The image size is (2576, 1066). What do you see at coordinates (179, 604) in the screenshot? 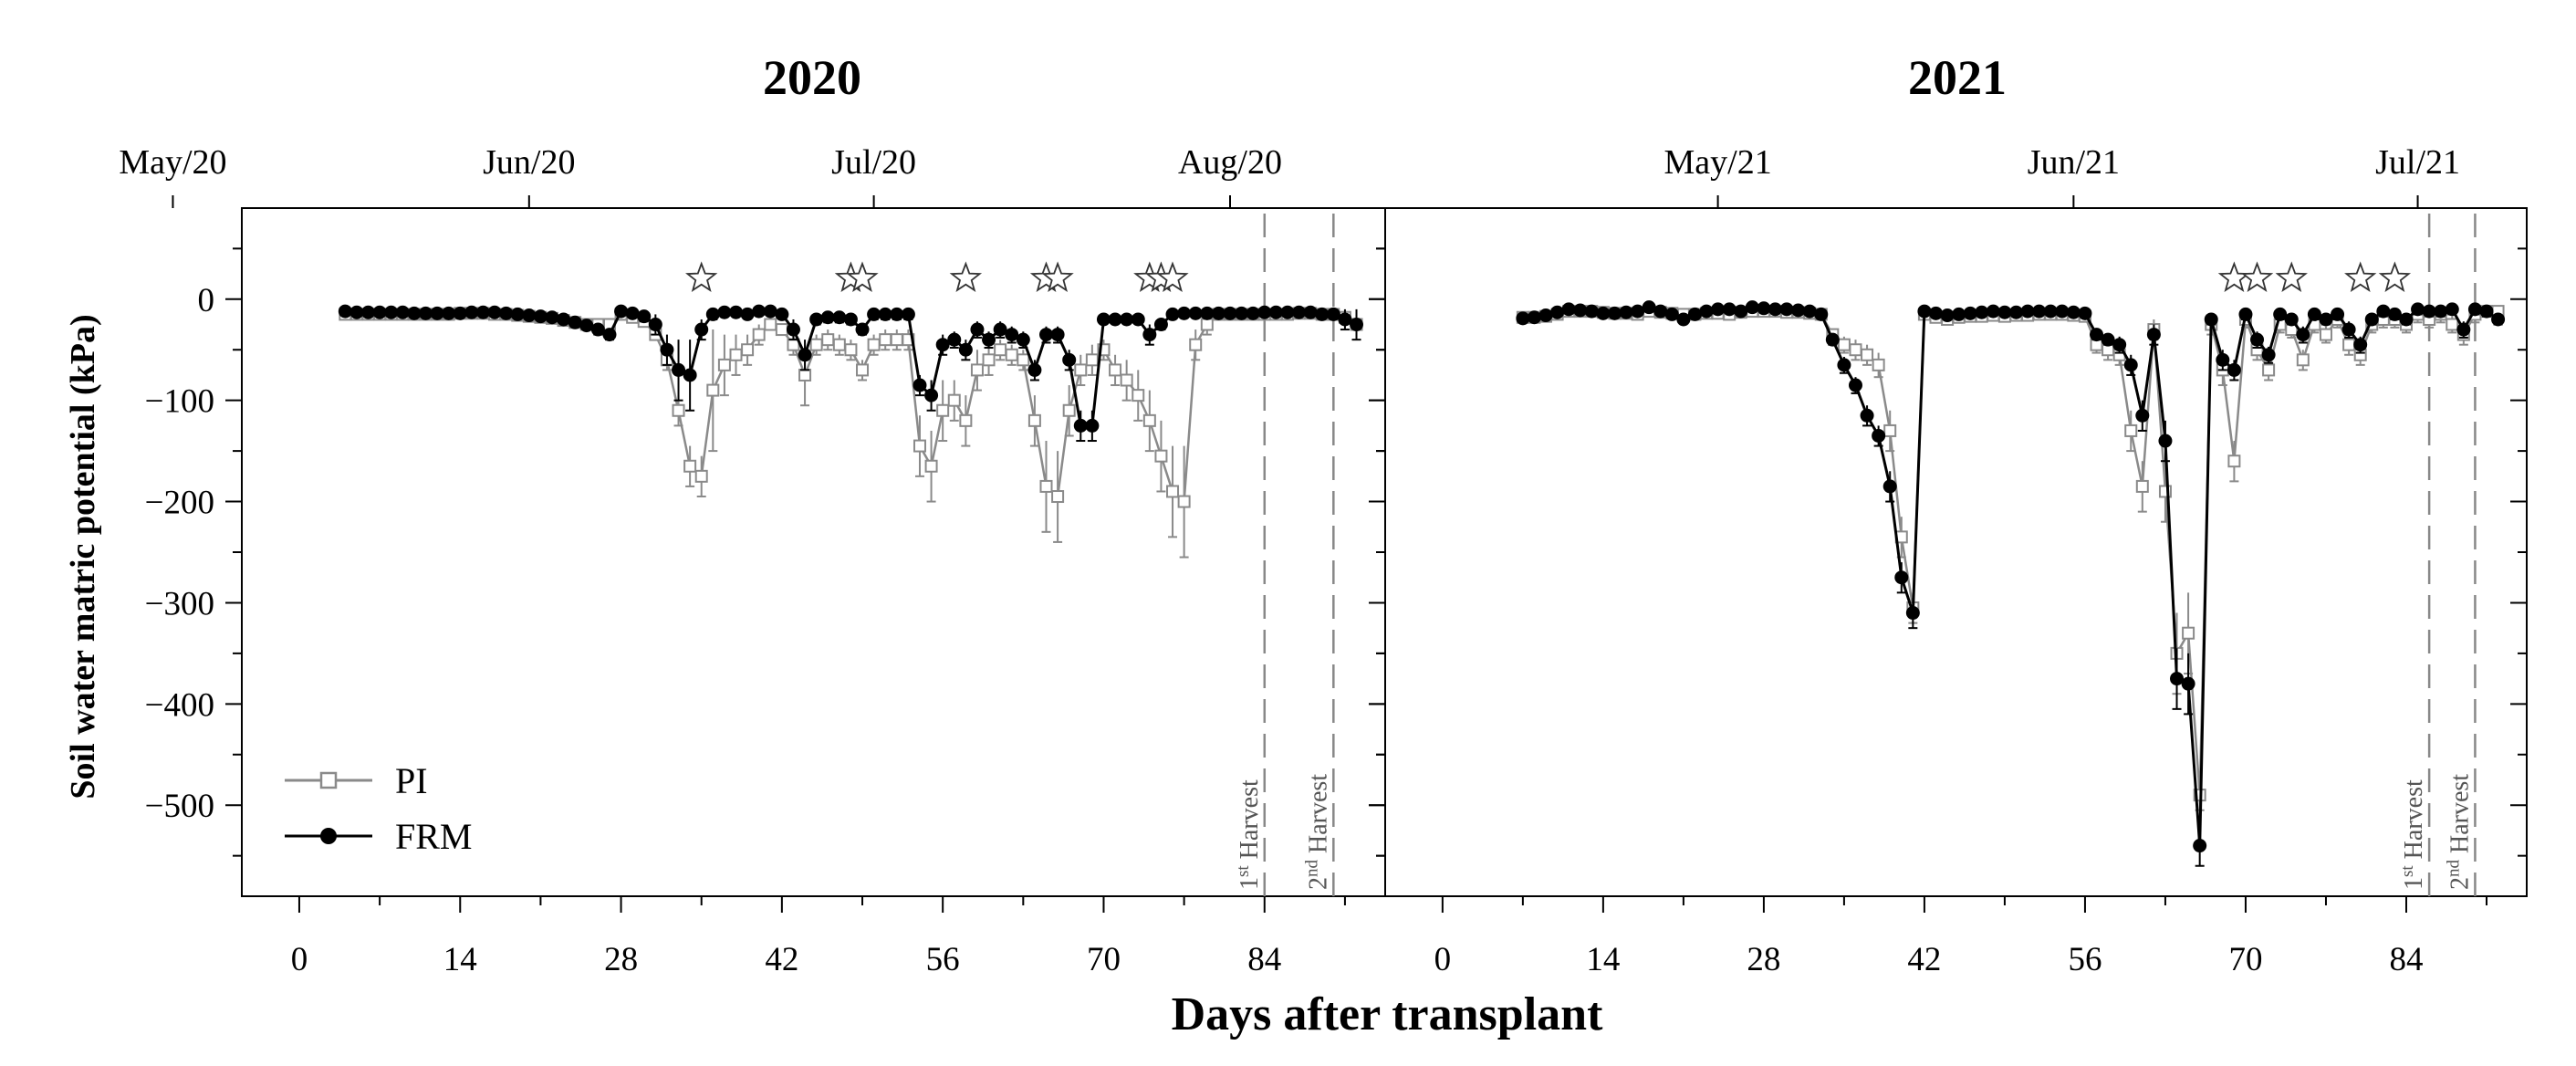
I see `y-tick-label: −300` at bounding box center [179, 604].